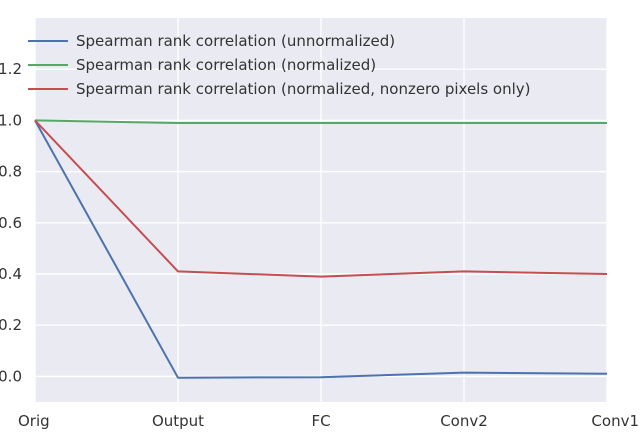 This screenshot has height=436, width=640. I want to click on y-tick-label: 1.2, so click(11, 69).